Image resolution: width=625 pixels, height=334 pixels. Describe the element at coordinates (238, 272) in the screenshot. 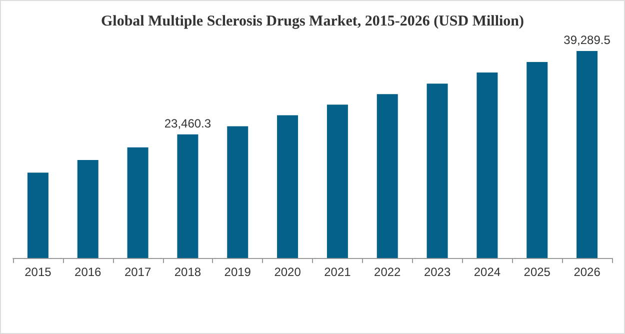

I see `x-tick-label: 2019` at that location.